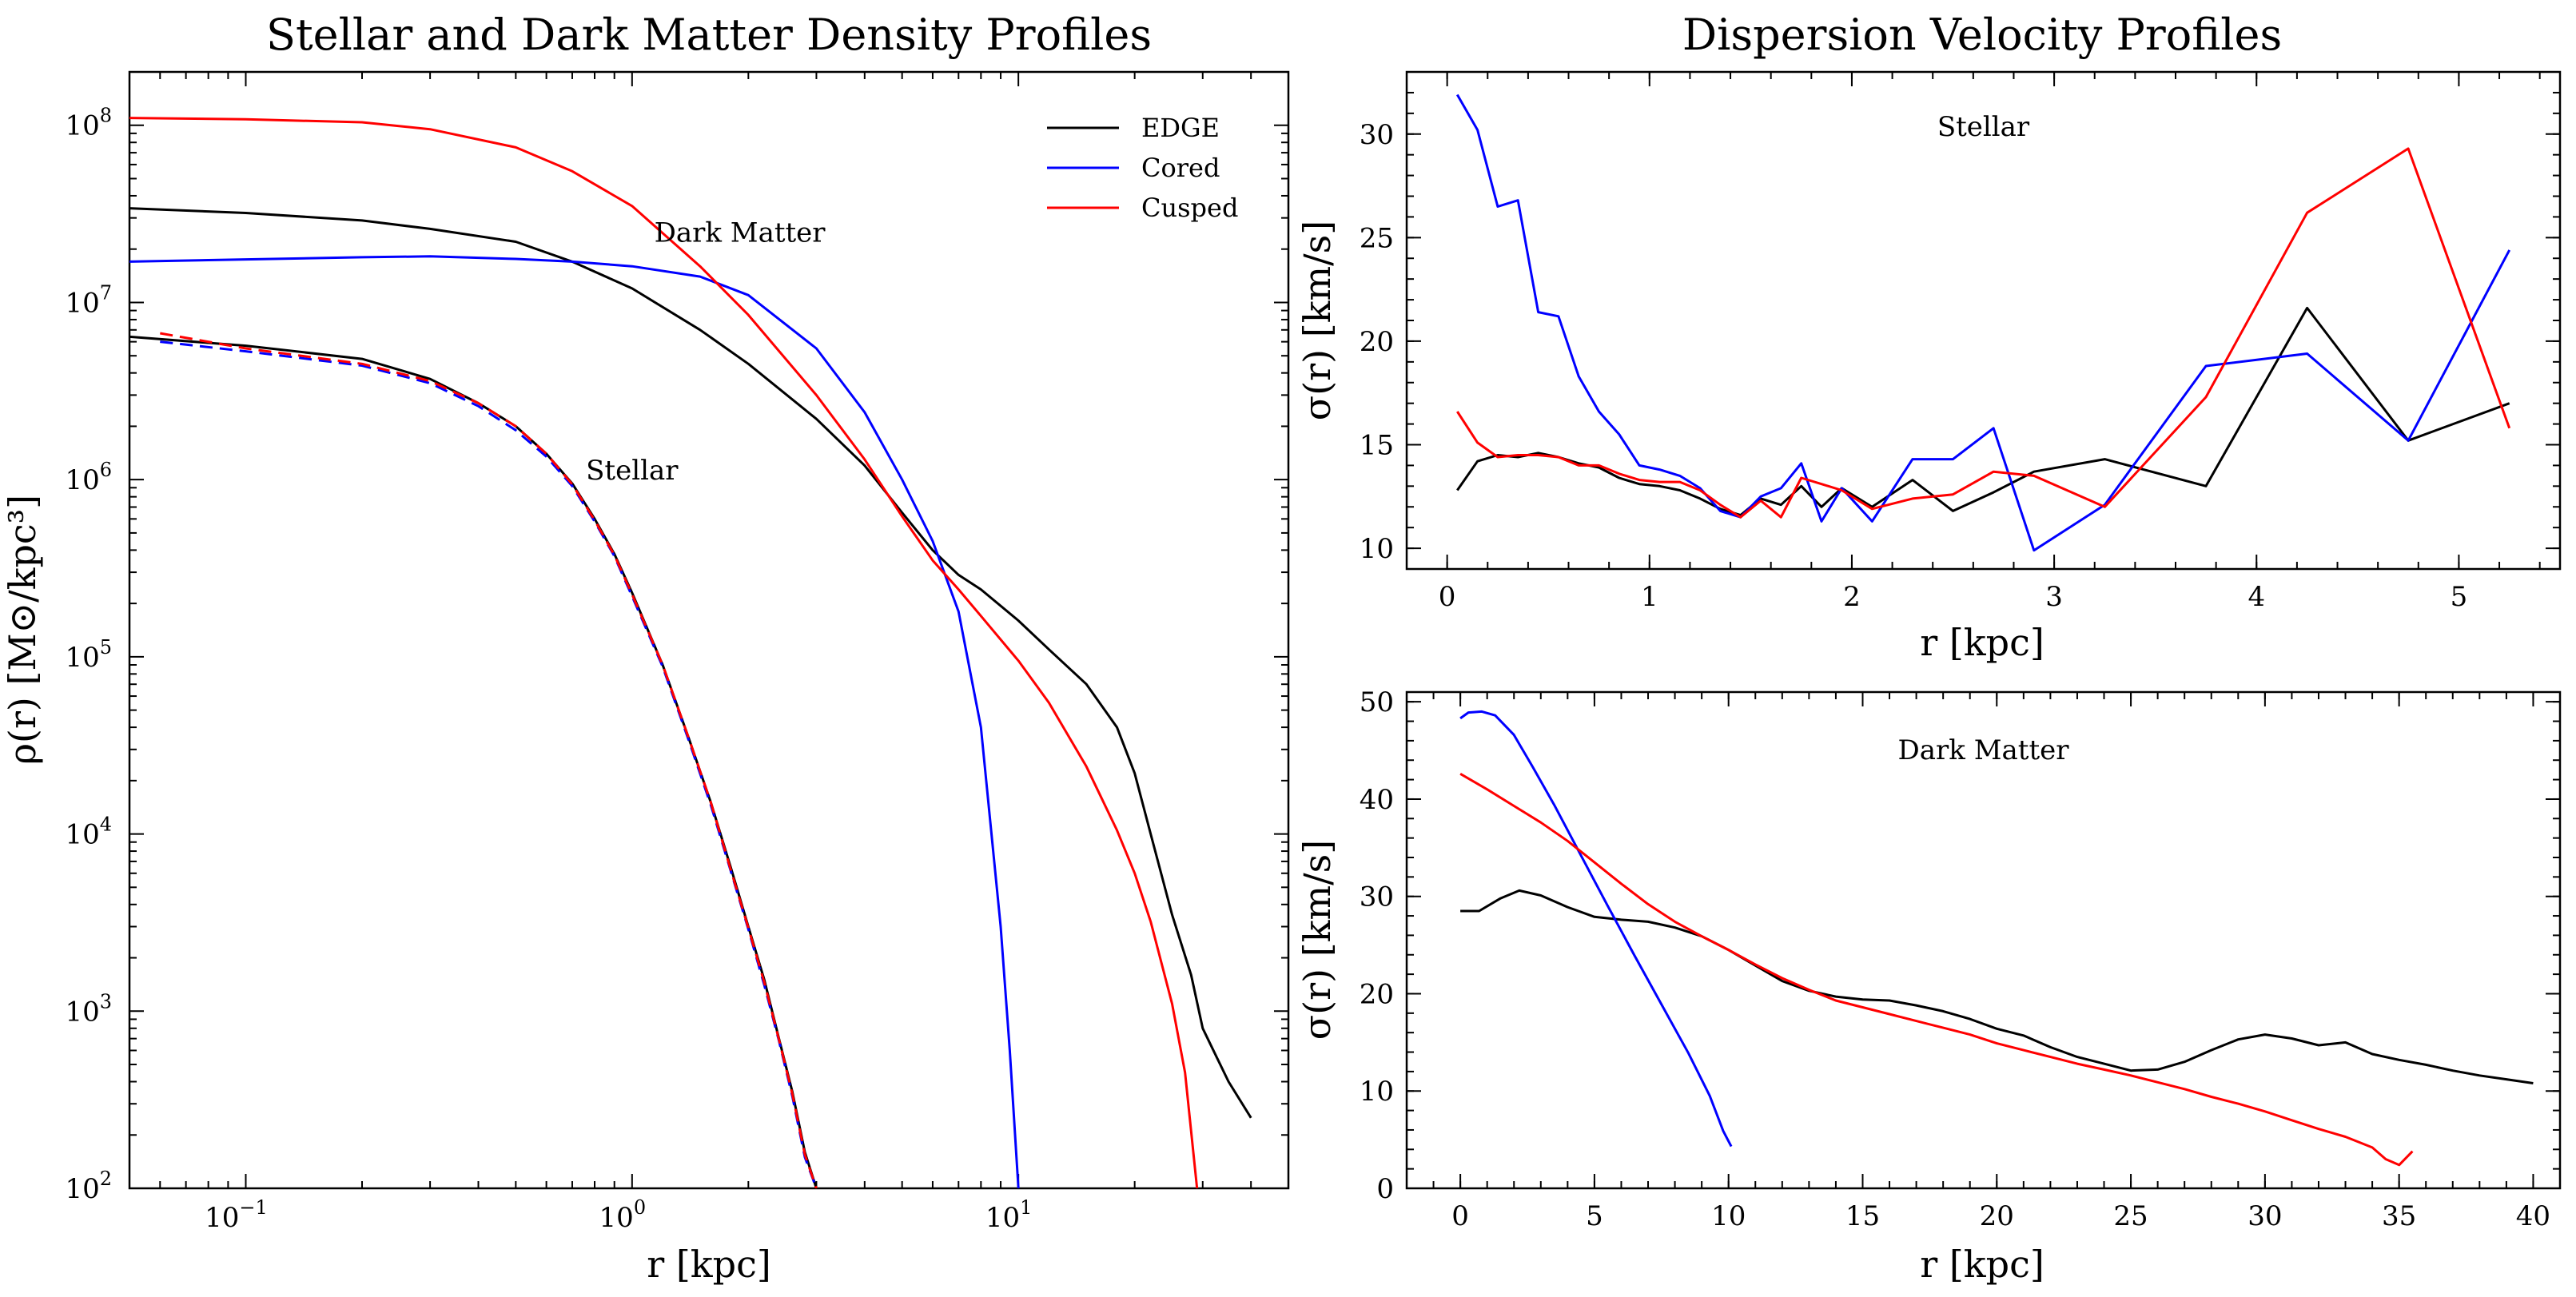 The image size is (2576, 1297). I want to click on legend-label-cored: Cored, so click(1180, 168).